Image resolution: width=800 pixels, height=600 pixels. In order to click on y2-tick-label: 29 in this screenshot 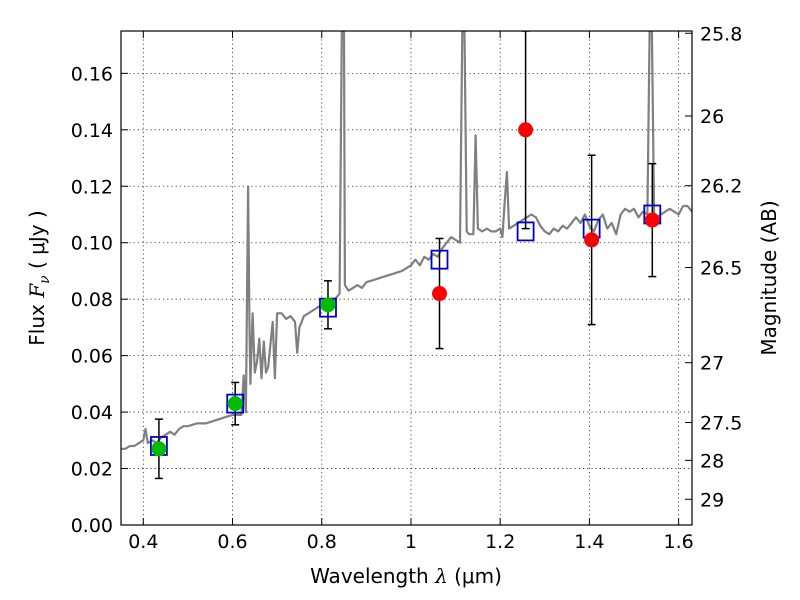, I will do `click(712, 500)`.